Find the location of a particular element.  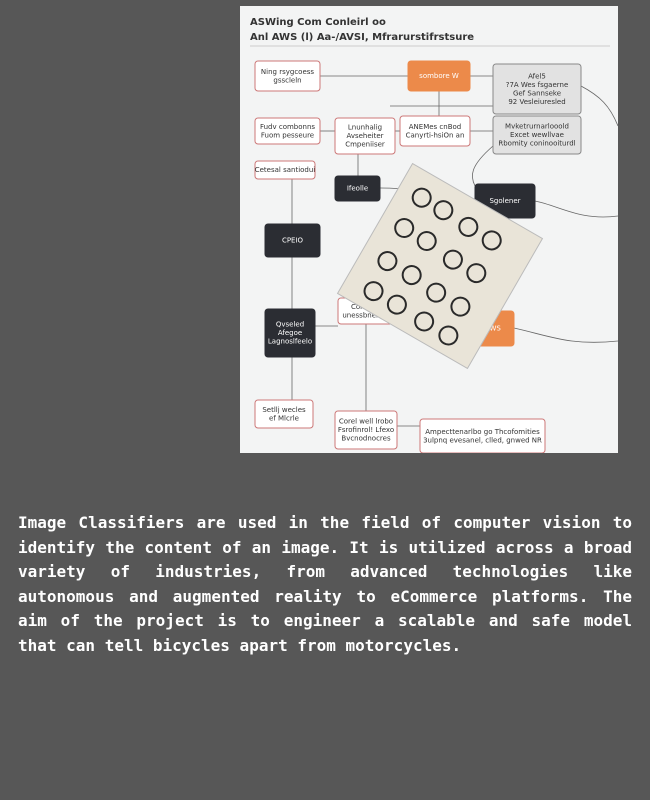

node-label: ?7A Wes fsgaerne is located at coordinates (537, 85).